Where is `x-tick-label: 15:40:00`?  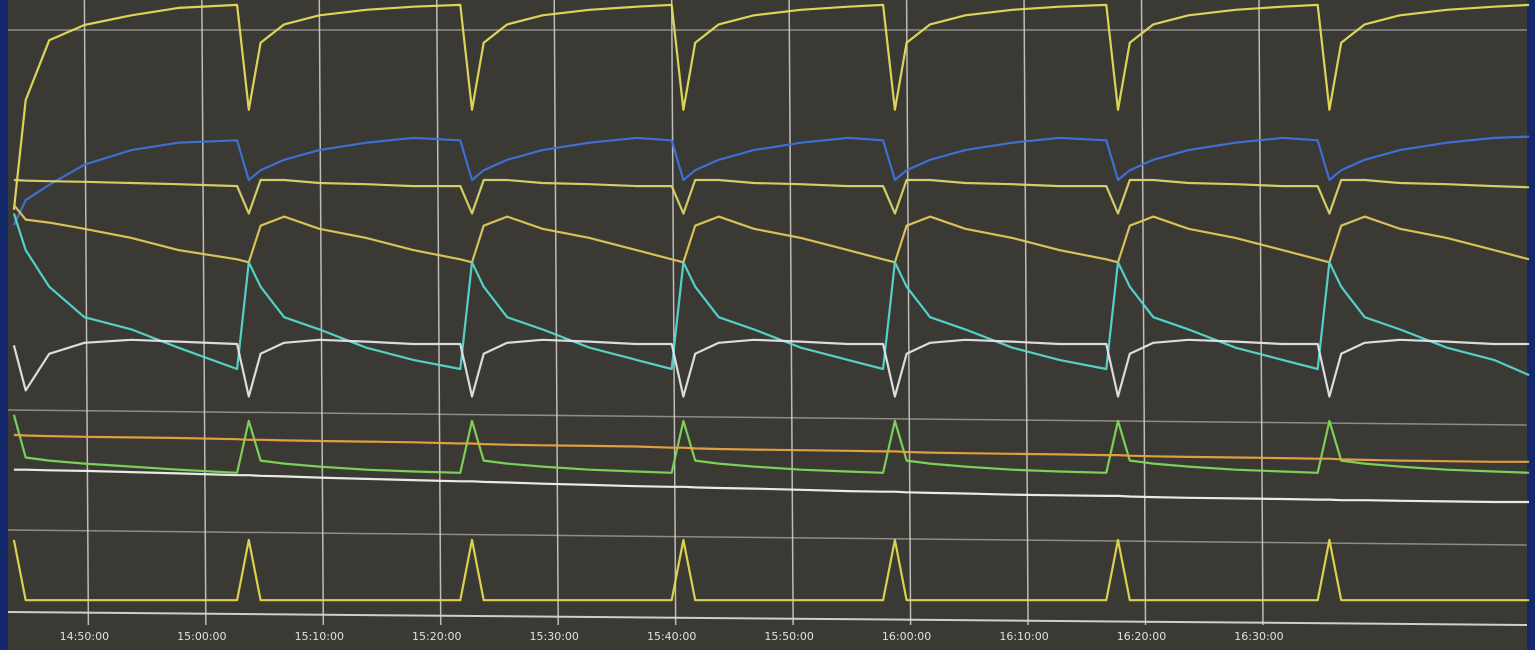
x-tick-label: 15:40:00 is located at coordinates (671, 636).